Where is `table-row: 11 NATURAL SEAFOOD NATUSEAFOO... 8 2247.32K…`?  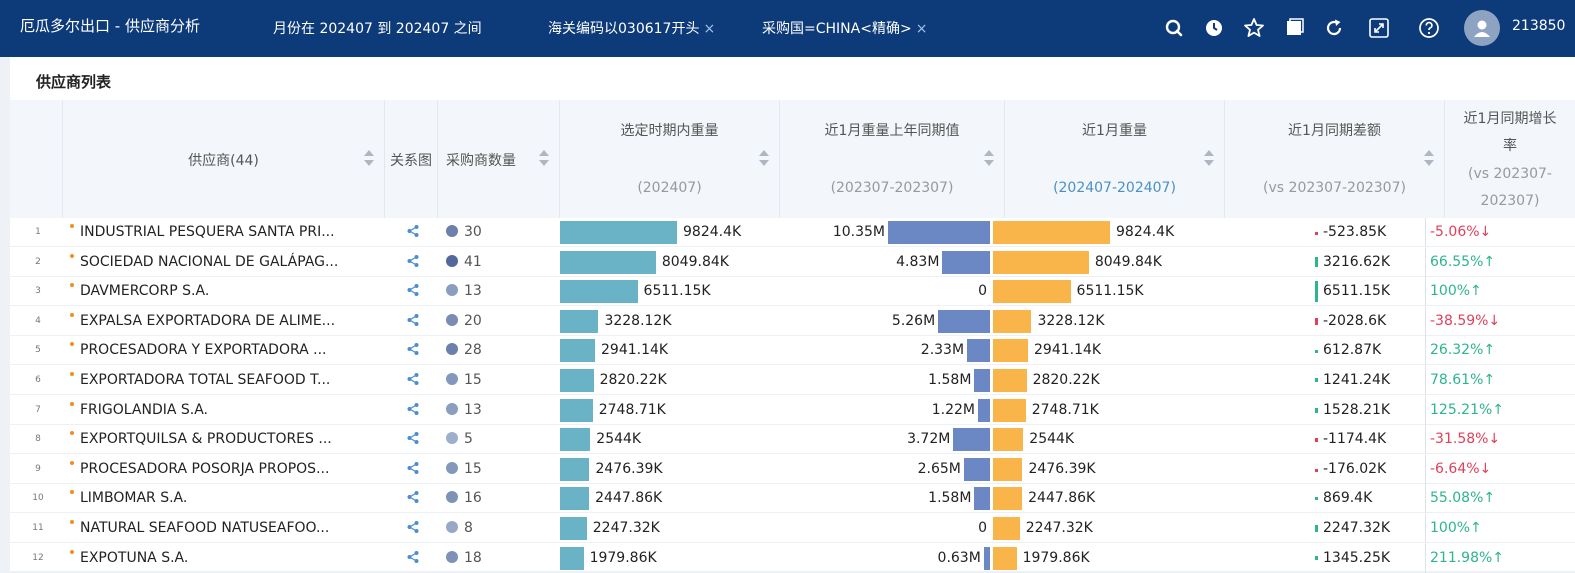 table-row: 11 NATURAL SEAFOOD NATUSEAFOO... 8 2247.32K… is located at coordinates (792, 528).